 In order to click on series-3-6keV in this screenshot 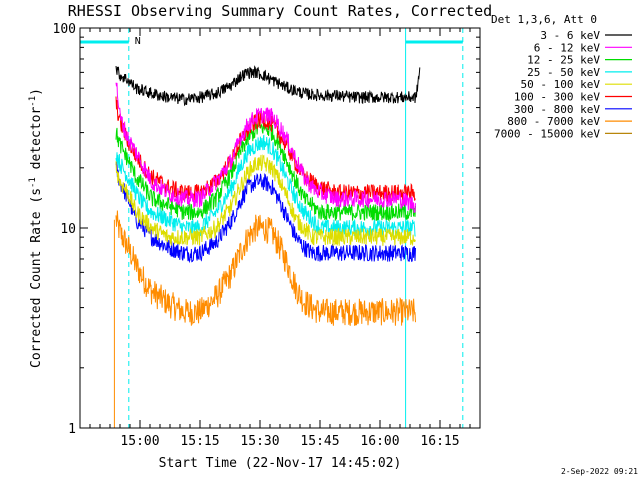, I will do `click(268, 86)`.